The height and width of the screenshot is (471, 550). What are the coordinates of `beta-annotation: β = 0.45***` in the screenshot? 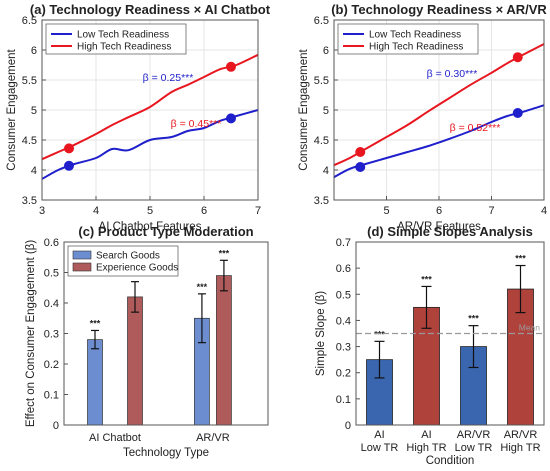 It's located at (196, 124).